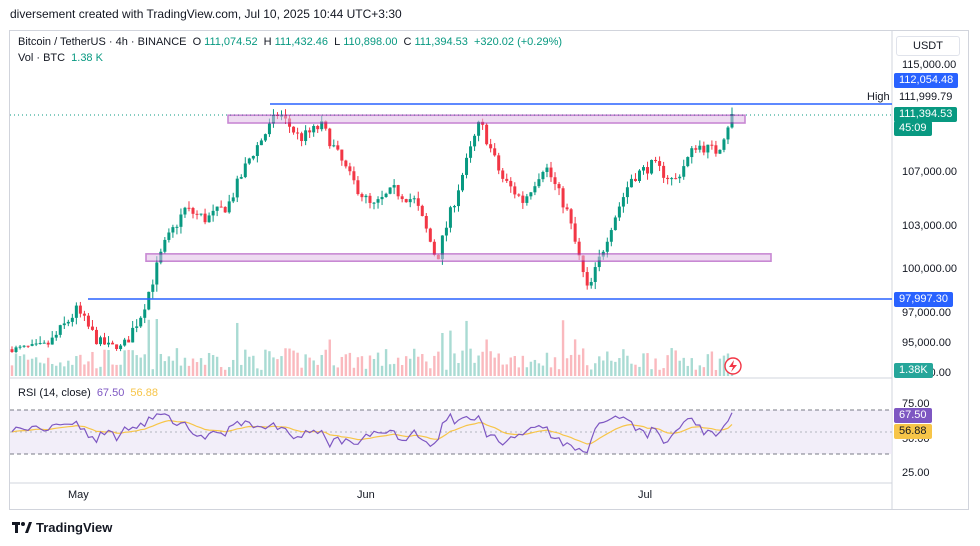  Describe the element at coordinates (407, 42) in the screenshot. I see `close-label: C` at that location.